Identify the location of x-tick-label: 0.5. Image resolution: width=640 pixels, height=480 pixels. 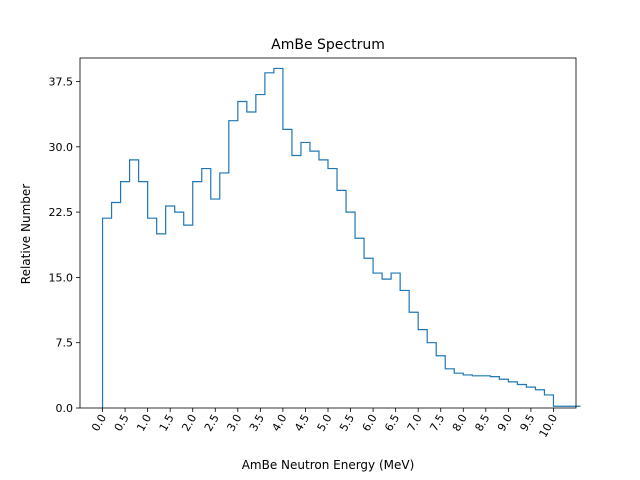
(122, 423).